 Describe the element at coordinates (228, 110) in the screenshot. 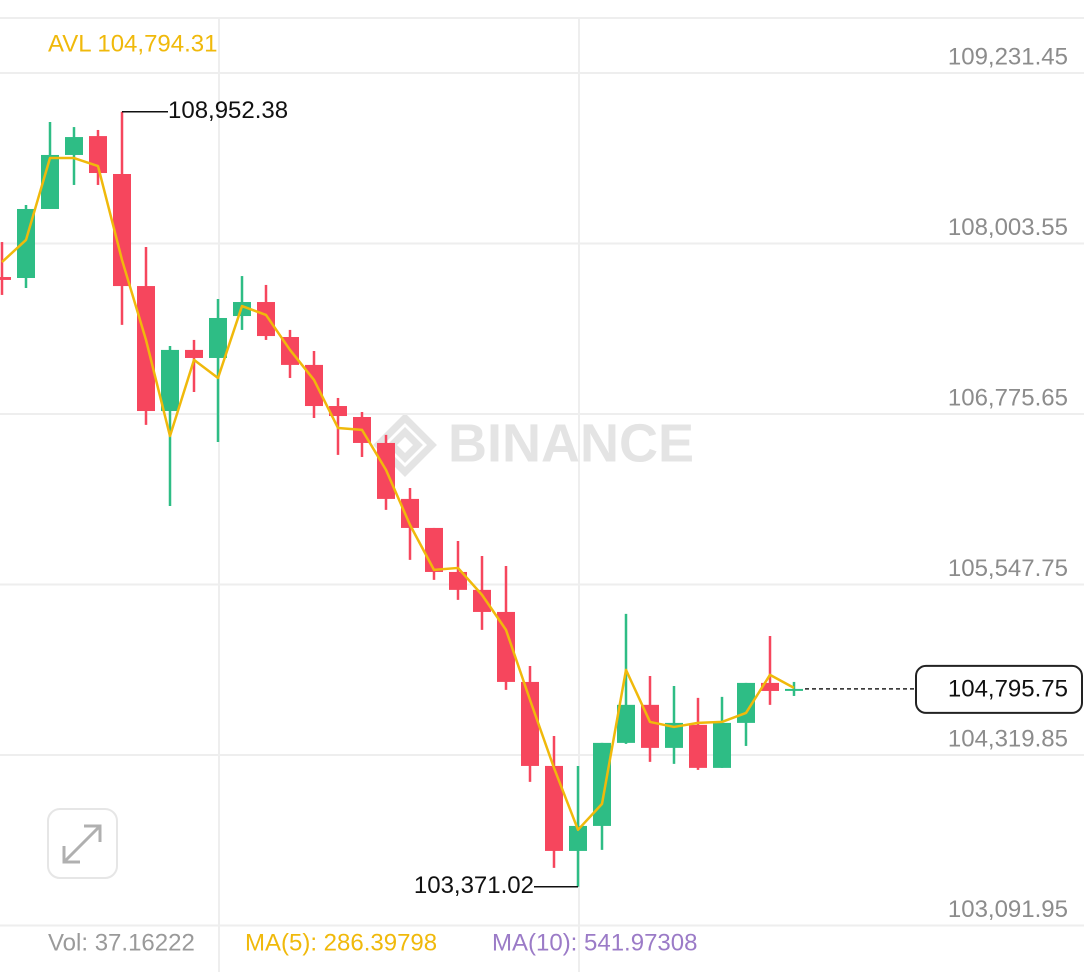

I see `high-annotation: 108,952.38` at that location.